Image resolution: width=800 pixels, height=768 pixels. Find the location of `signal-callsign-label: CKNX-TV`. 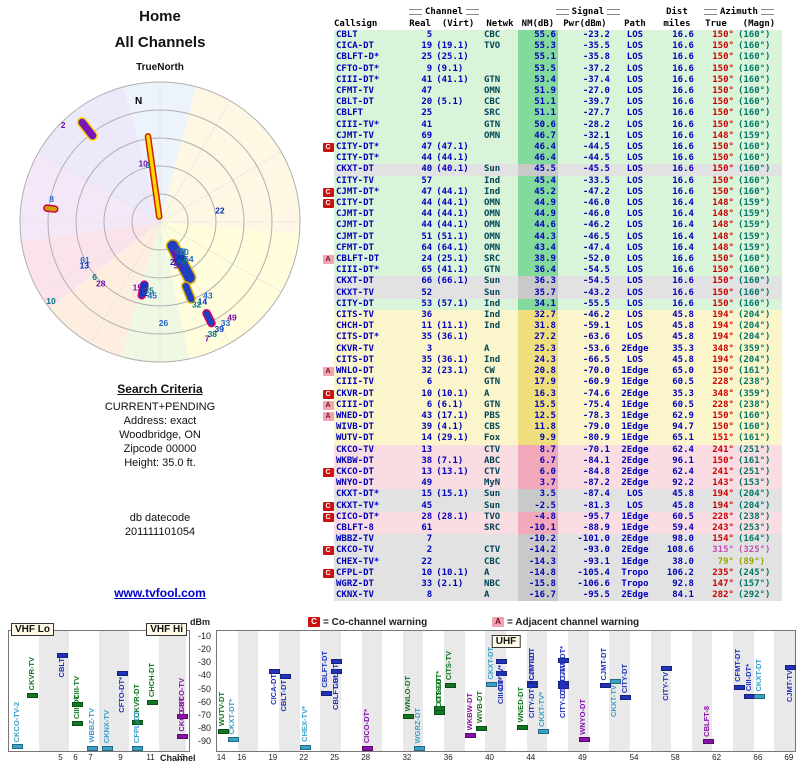

signal-callsign-label: CKNX-TV is located at coordinates (106, 726).